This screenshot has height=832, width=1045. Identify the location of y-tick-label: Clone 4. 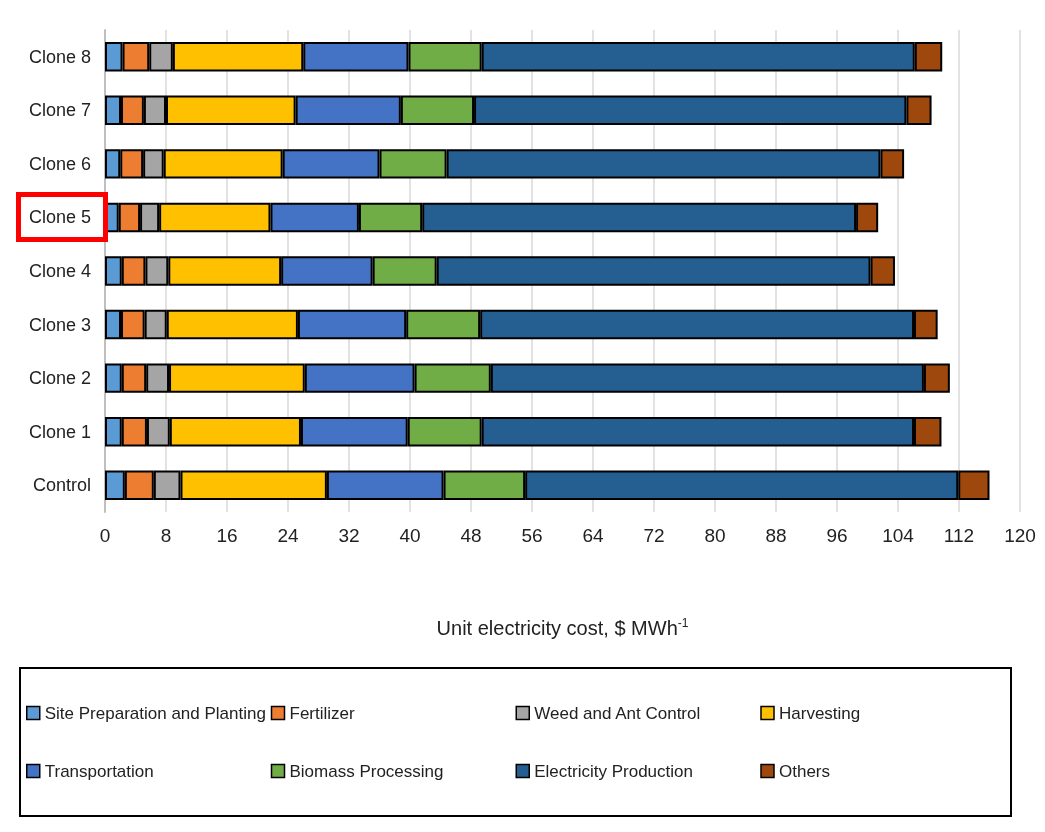
(59, 271).